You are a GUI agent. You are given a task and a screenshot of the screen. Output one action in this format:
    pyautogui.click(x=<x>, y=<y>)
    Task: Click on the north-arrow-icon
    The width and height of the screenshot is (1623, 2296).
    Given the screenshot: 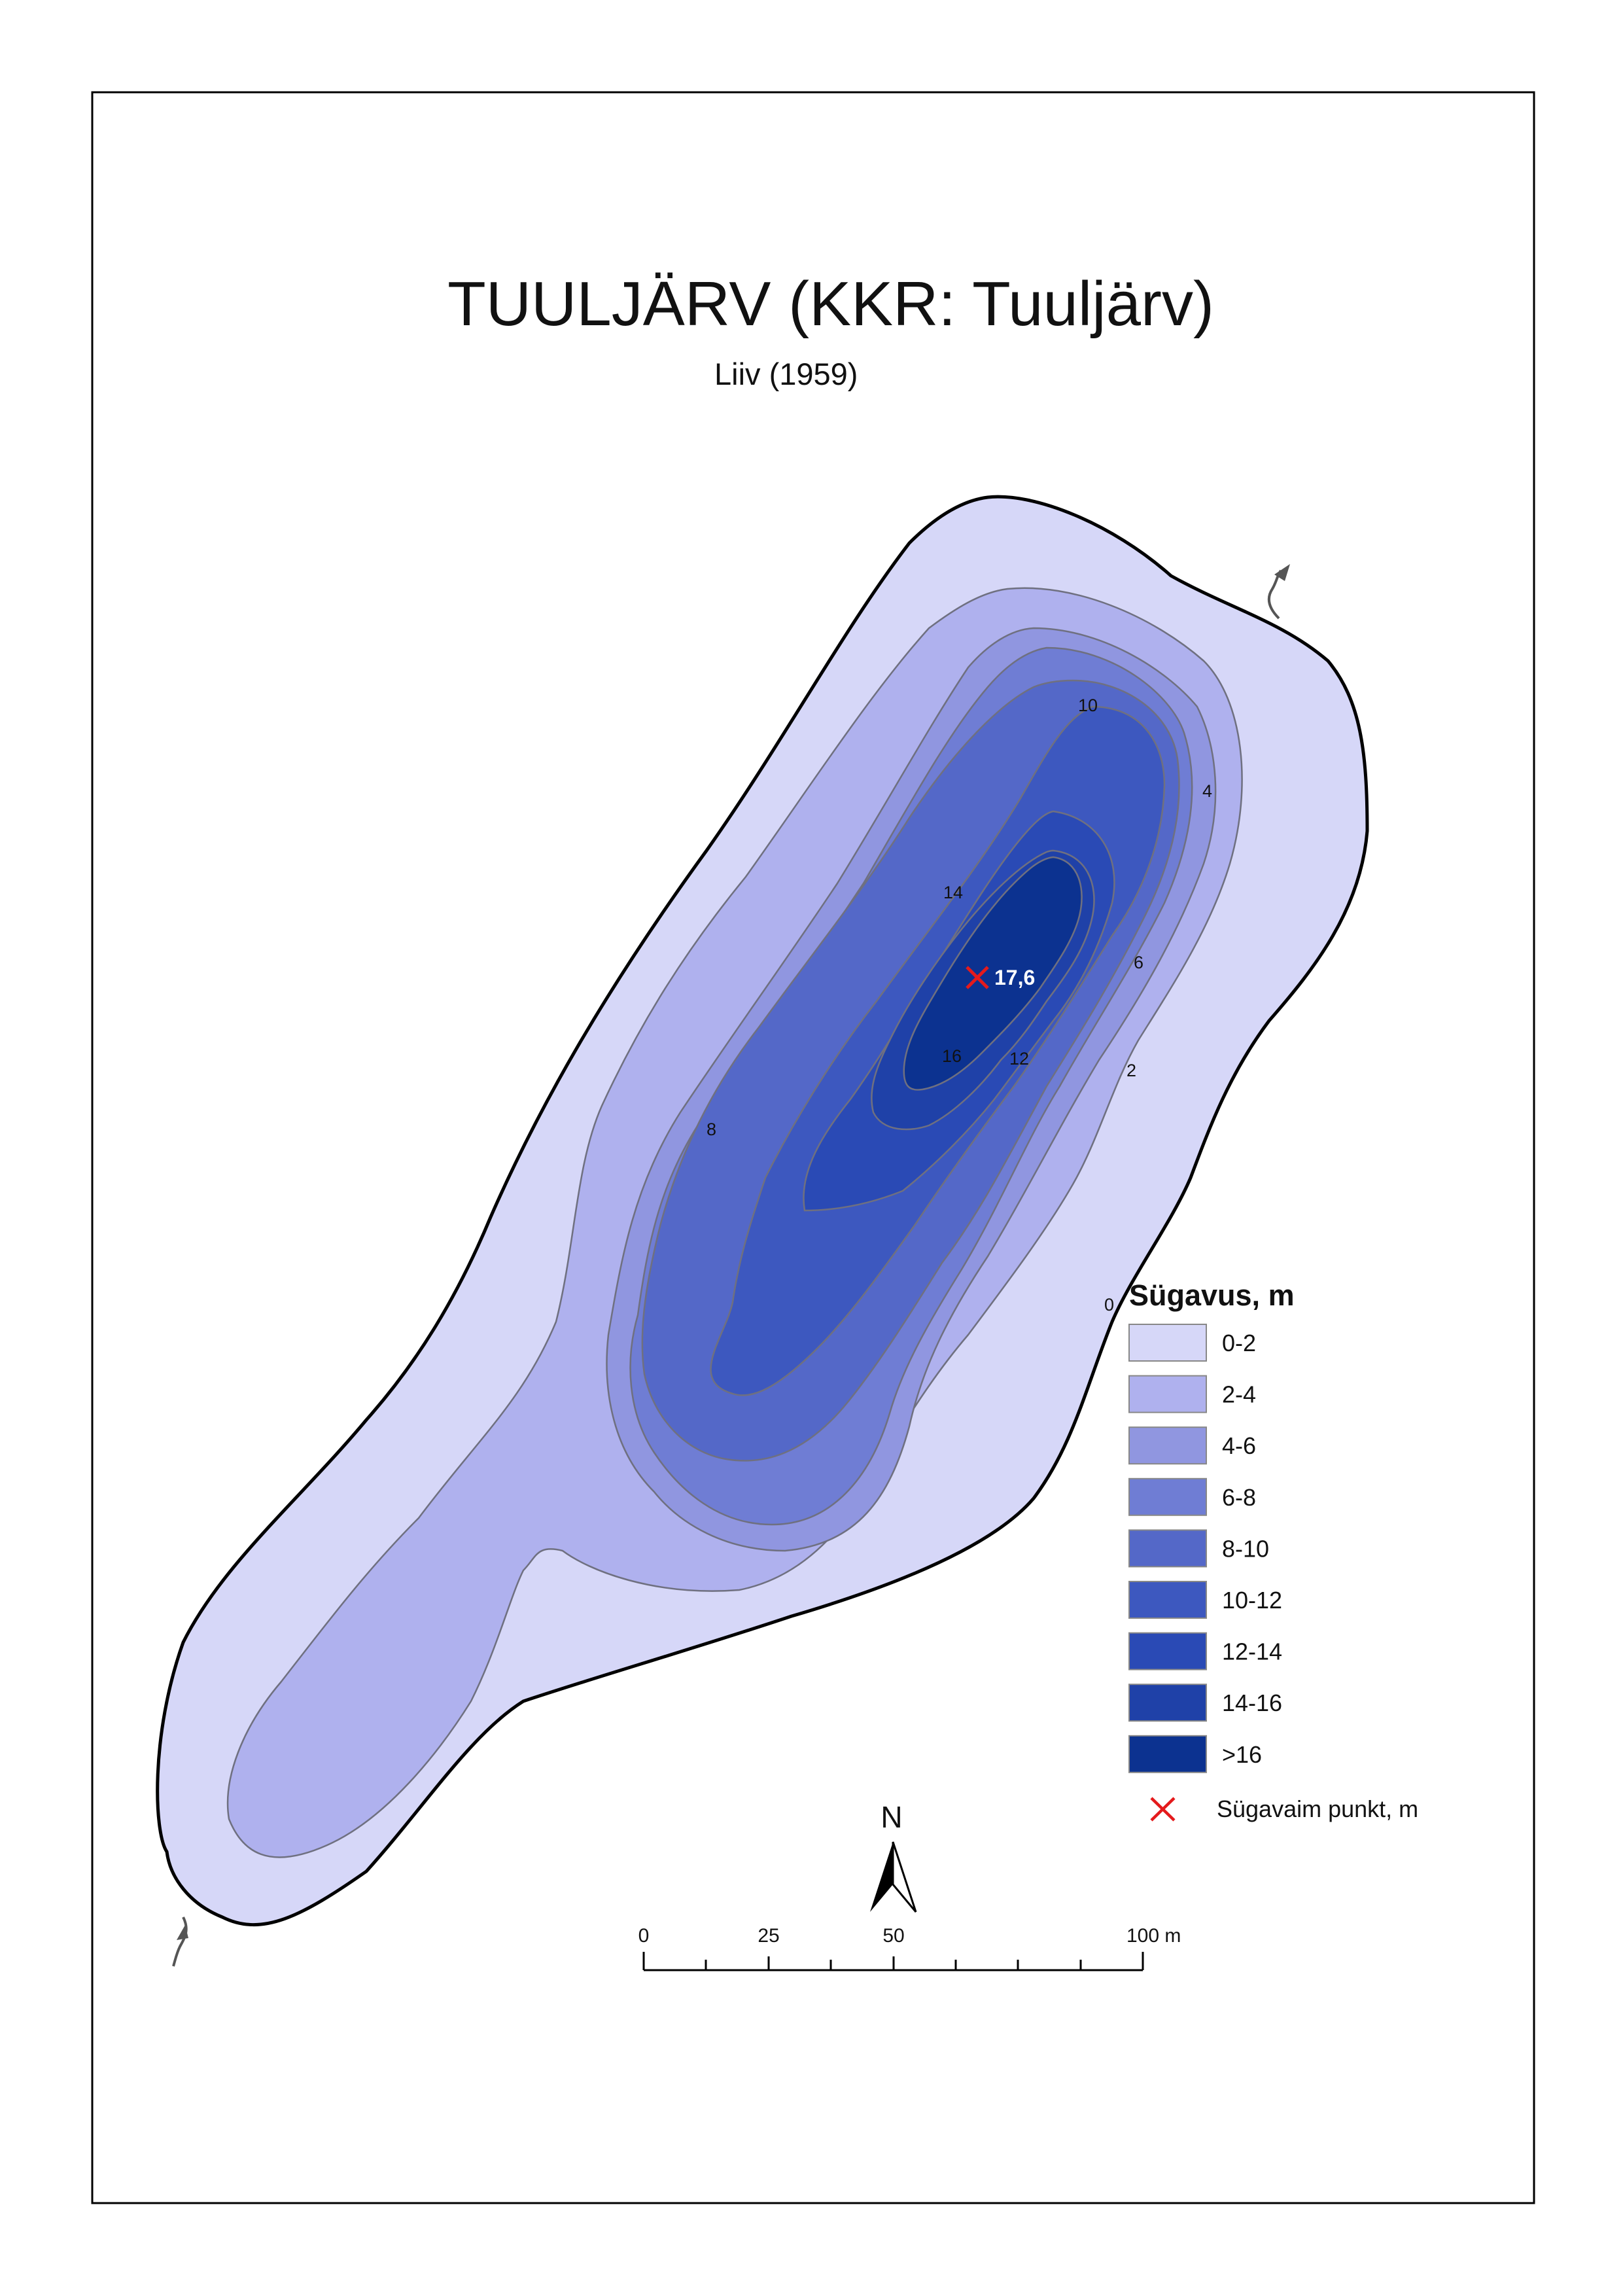 What is the action you would take?
    pyautogui.click(x=882, y=1877)
    